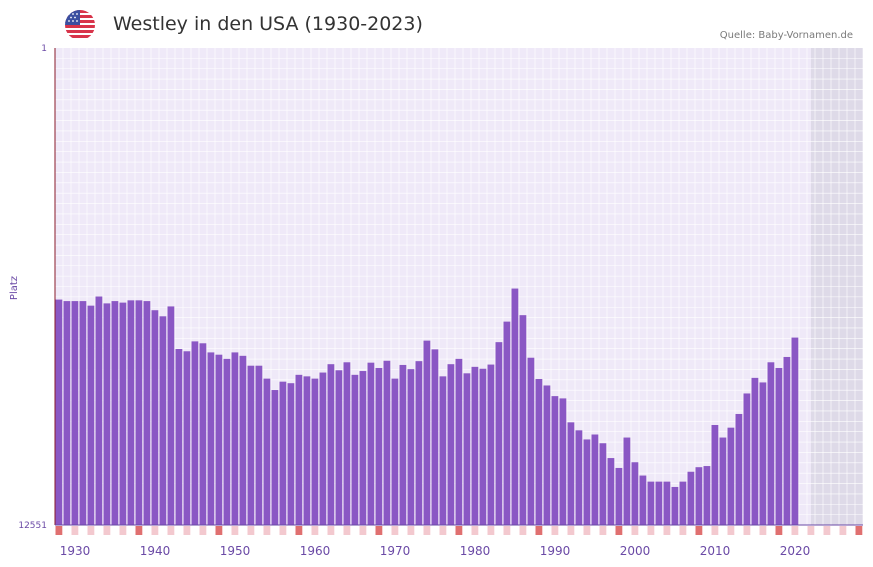  What do you see at coordinates (283, 453) in the screenshot?
I see `bar-1956` at bounding box center [283, 453].